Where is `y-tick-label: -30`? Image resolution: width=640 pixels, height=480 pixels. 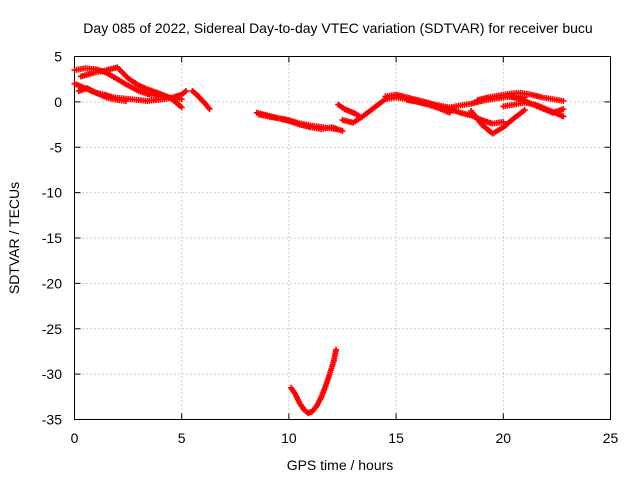
y-tick-label: -30 is located at coordinates (52, 374).